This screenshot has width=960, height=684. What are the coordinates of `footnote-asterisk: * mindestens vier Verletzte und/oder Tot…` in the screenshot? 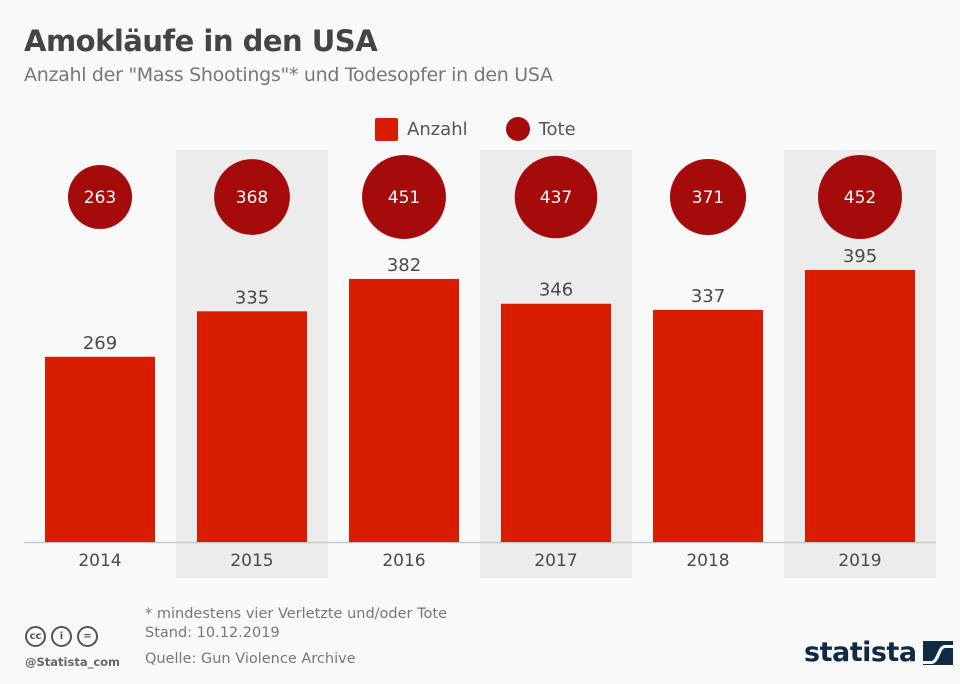 It's located at (296, 614).